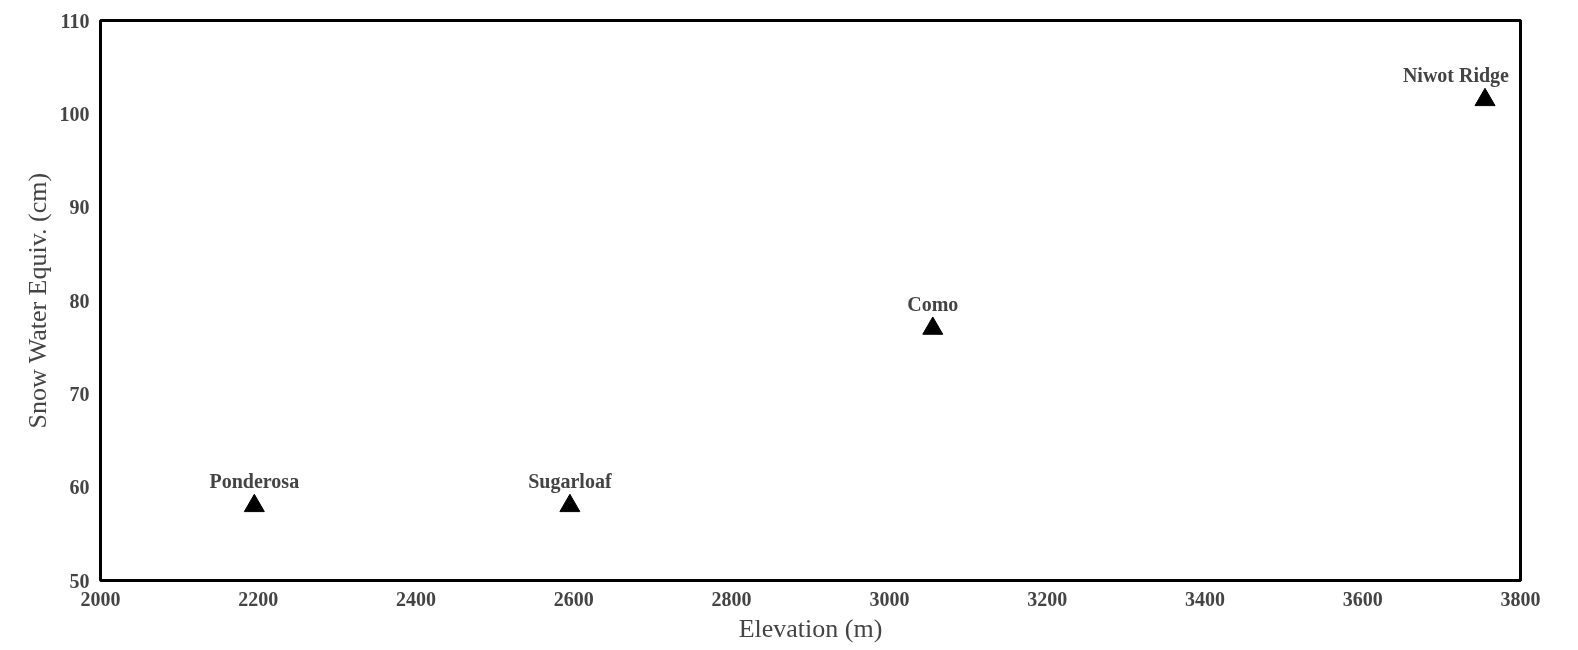 The width and height of the screenshot is (1578, 650). I want to click on y-tick-label: 60, so click(79, 487).